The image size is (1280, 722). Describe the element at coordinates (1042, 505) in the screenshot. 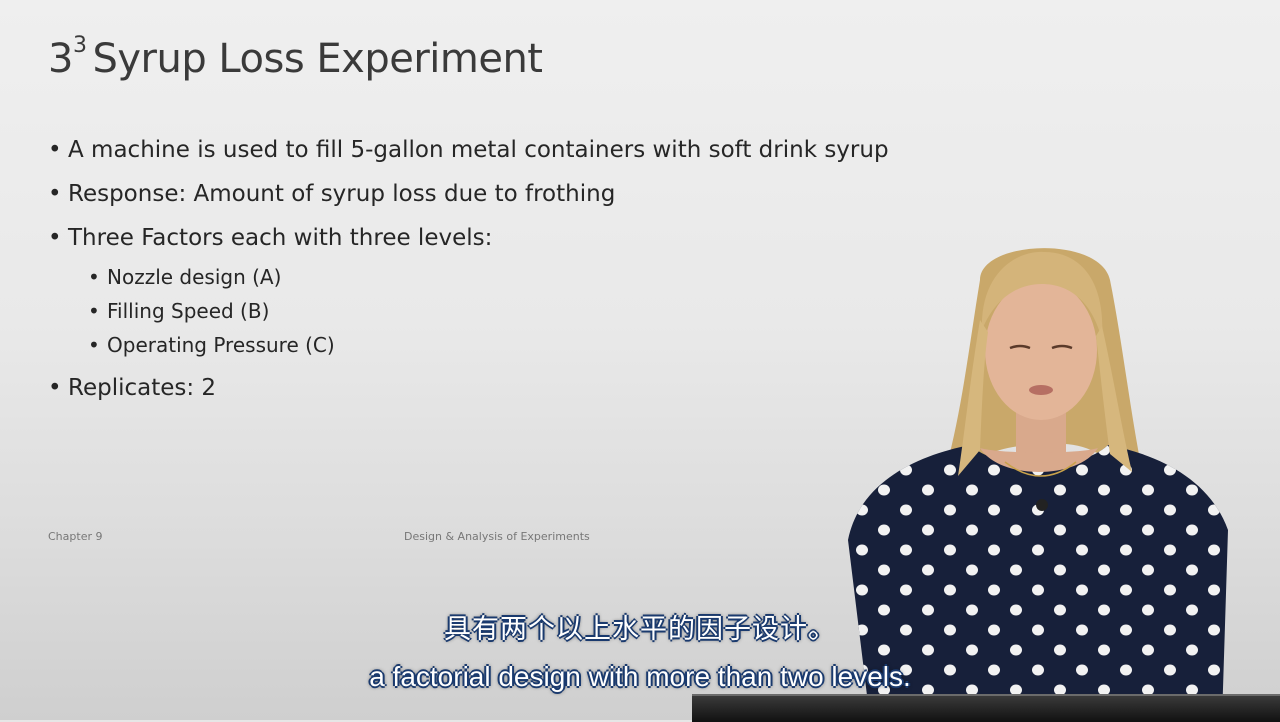

I see `lapel-mic-icon` at that location.